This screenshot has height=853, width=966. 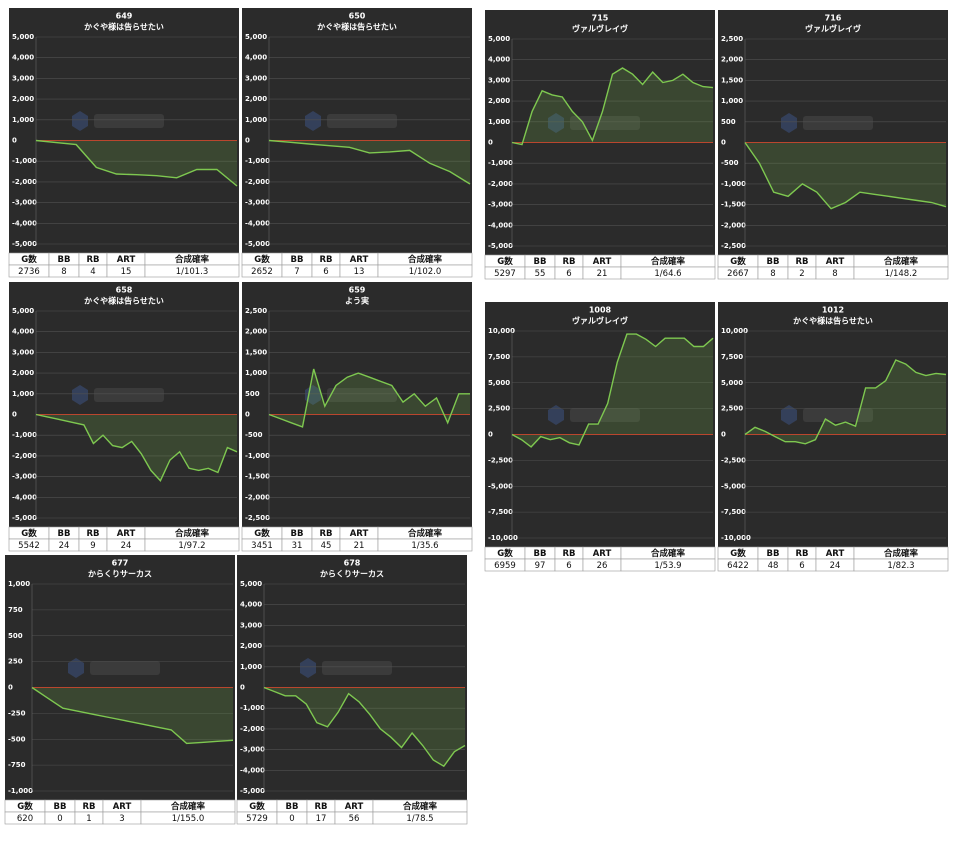 What do you see at coordinates (59, 819) in the screenshot?
I see `table-value: 0` at bounding box center [59, 819].